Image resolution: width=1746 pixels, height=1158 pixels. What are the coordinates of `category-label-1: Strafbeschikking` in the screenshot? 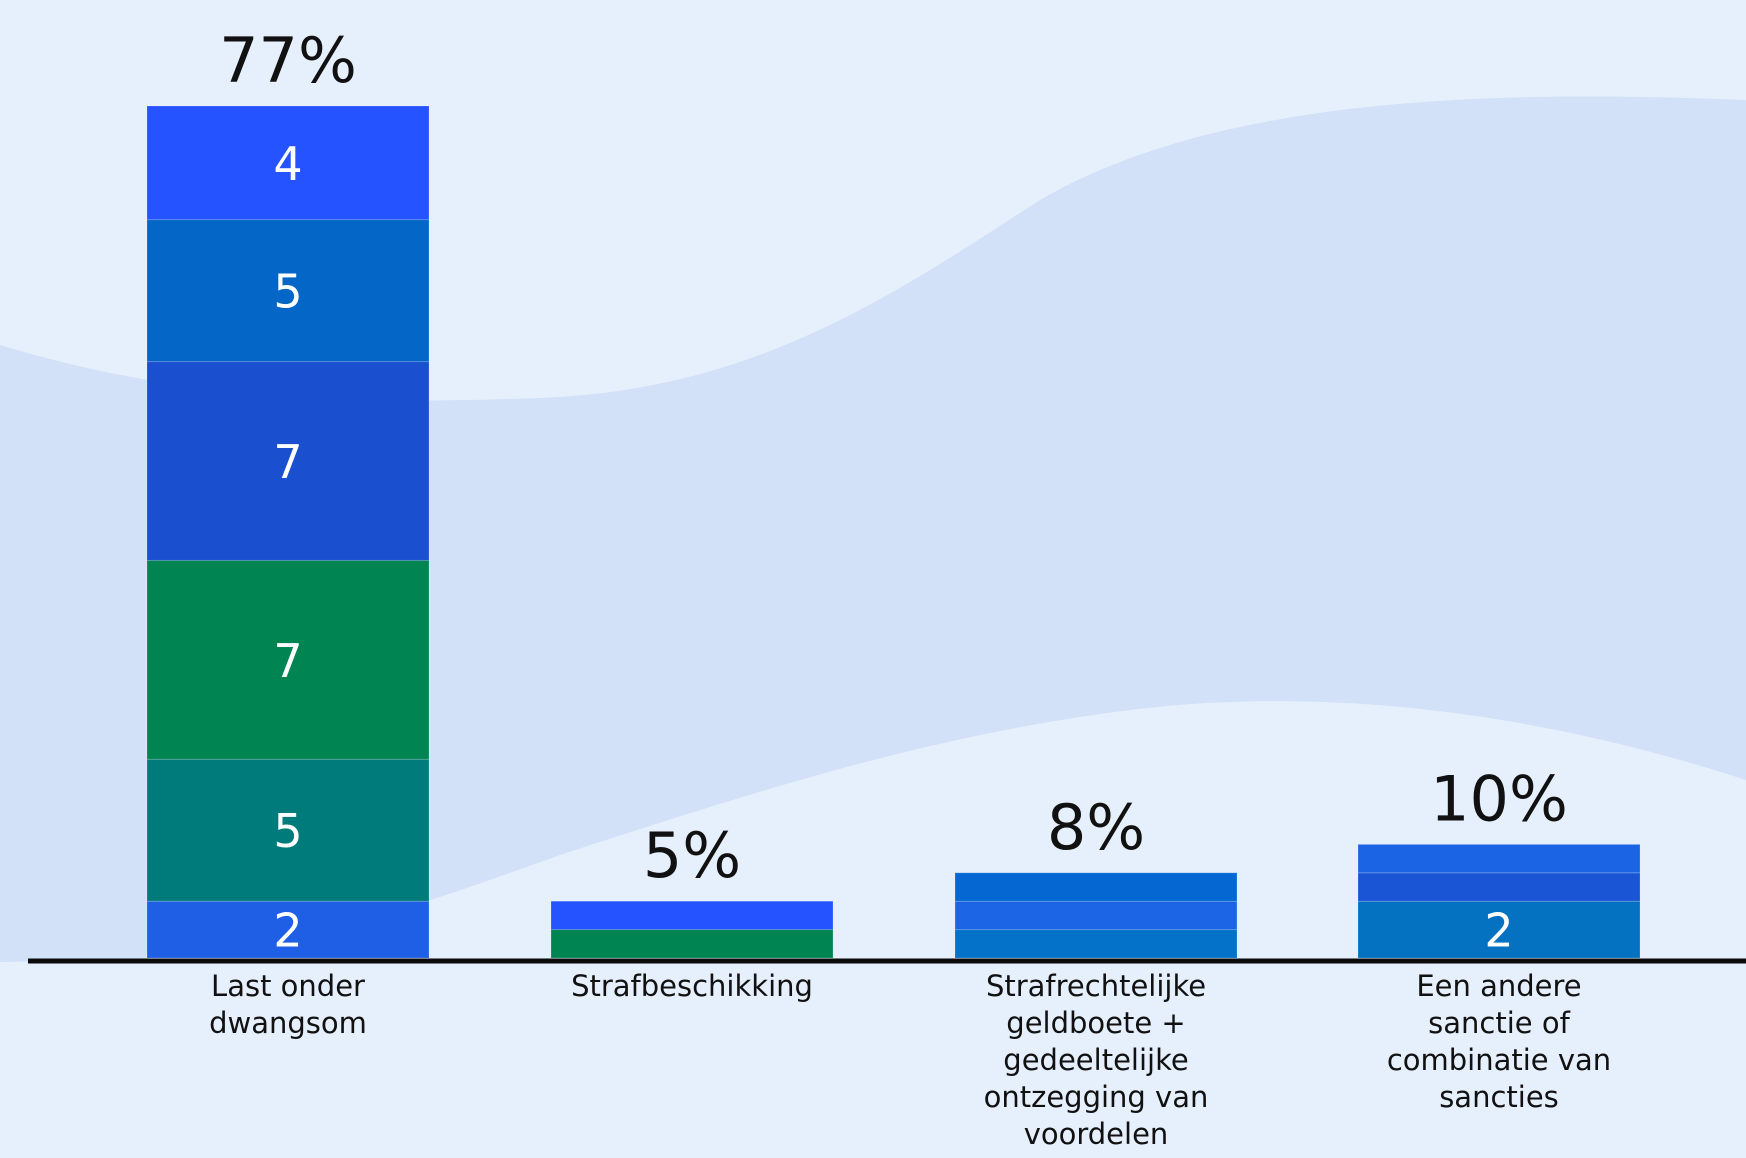 It's located at (692, 986).